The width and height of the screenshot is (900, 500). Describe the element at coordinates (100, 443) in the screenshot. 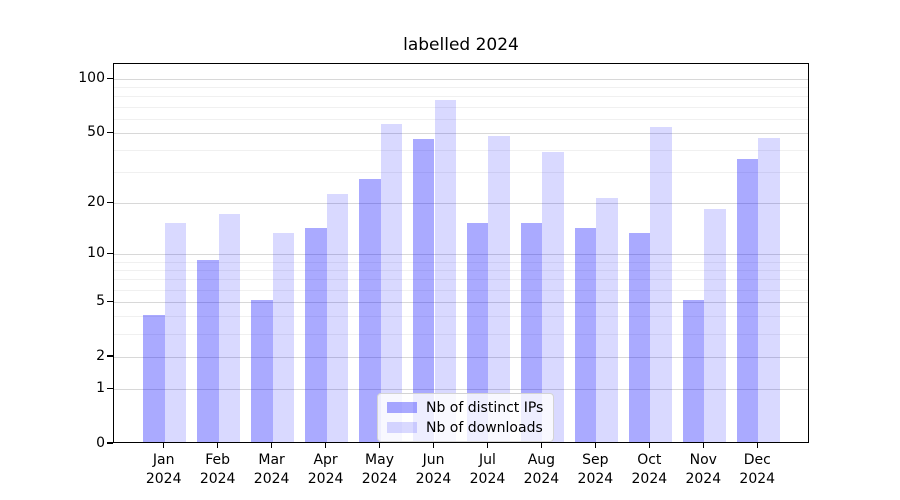

I see `y-tick-label: 0` at that location.